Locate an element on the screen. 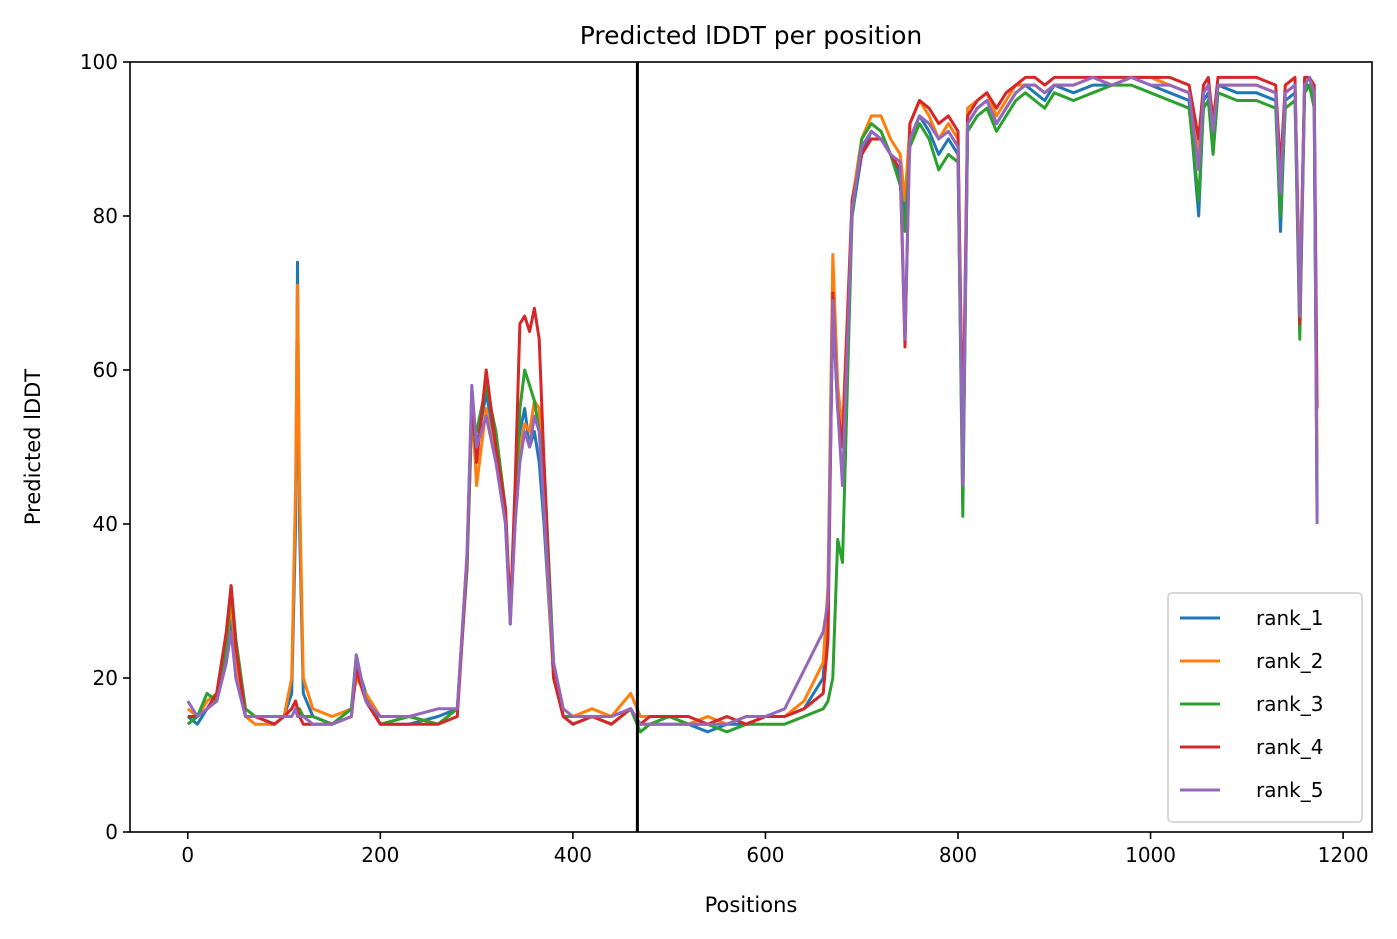 The width and height of the screenshot is (1397, 939). x-tick-label: 1000 is located at coordinates (1150, 855).